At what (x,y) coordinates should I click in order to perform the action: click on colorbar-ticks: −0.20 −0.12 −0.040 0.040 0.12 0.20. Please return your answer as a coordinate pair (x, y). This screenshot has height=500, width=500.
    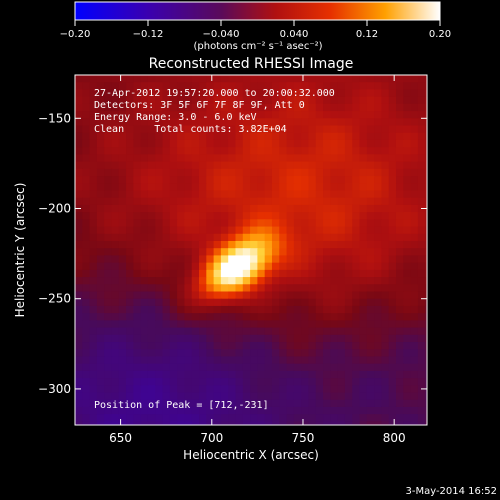
    Looking at the image, I should click on (255, 30).